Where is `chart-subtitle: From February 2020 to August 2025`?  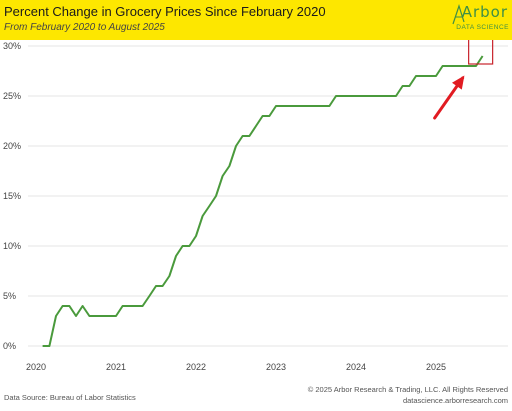
chart-subtitle: From February 2020 to August 2025 is located at coordinates (84, 27).